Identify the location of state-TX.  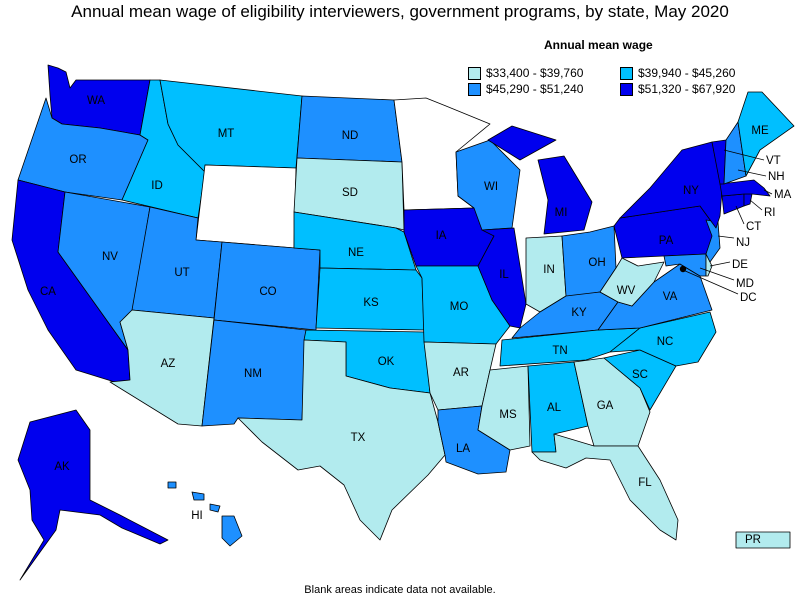
(341, 440).